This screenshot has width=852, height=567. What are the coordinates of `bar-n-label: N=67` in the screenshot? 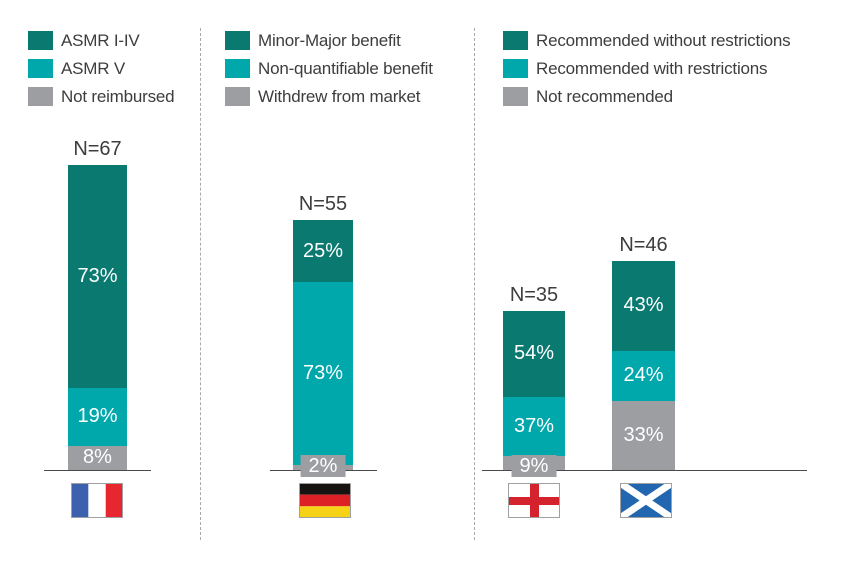 It's located at (97, 149).